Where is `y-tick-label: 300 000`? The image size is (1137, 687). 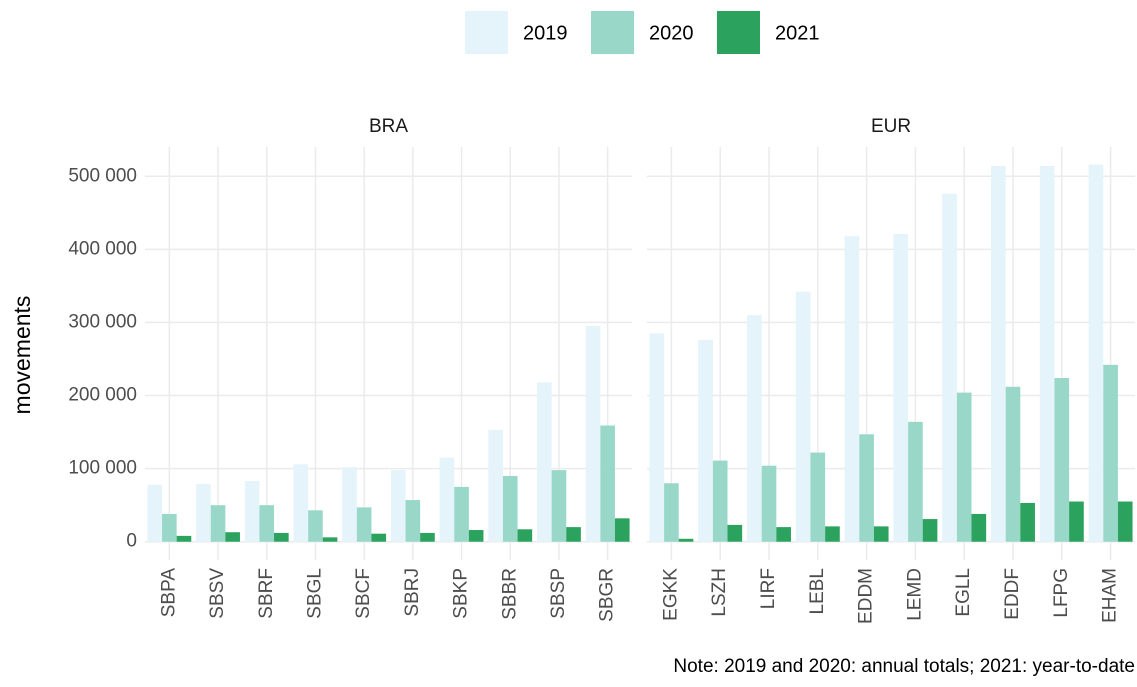 y-tick-label: 300 000 is located at coordinates (102, 321).